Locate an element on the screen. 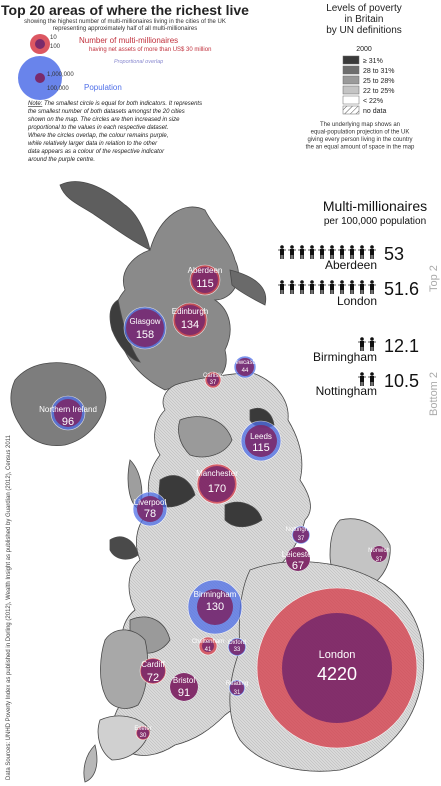 Image resolution: width=441 pixels, height=786 pixels. legend-mm-large-label: 100 is located at coordinates (55, 47).